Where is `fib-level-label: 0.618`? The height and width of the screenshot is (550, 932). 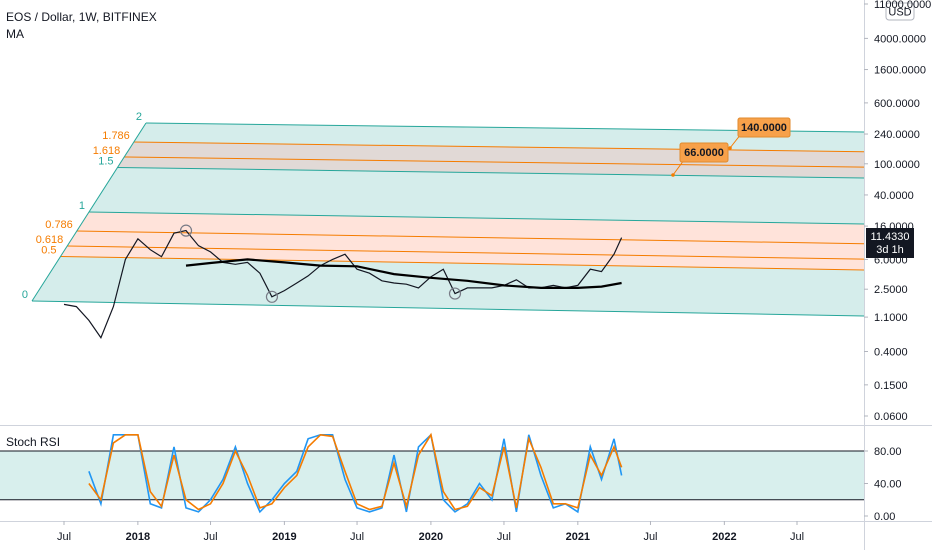
fib-level-label: 0.618 is located at coordinates (50, 240).